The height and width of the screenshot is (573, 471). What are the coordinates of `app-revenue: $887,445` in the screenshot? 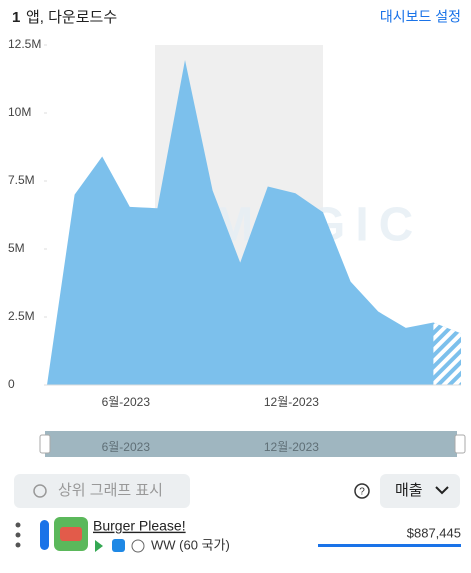 It's located at (434, 532).